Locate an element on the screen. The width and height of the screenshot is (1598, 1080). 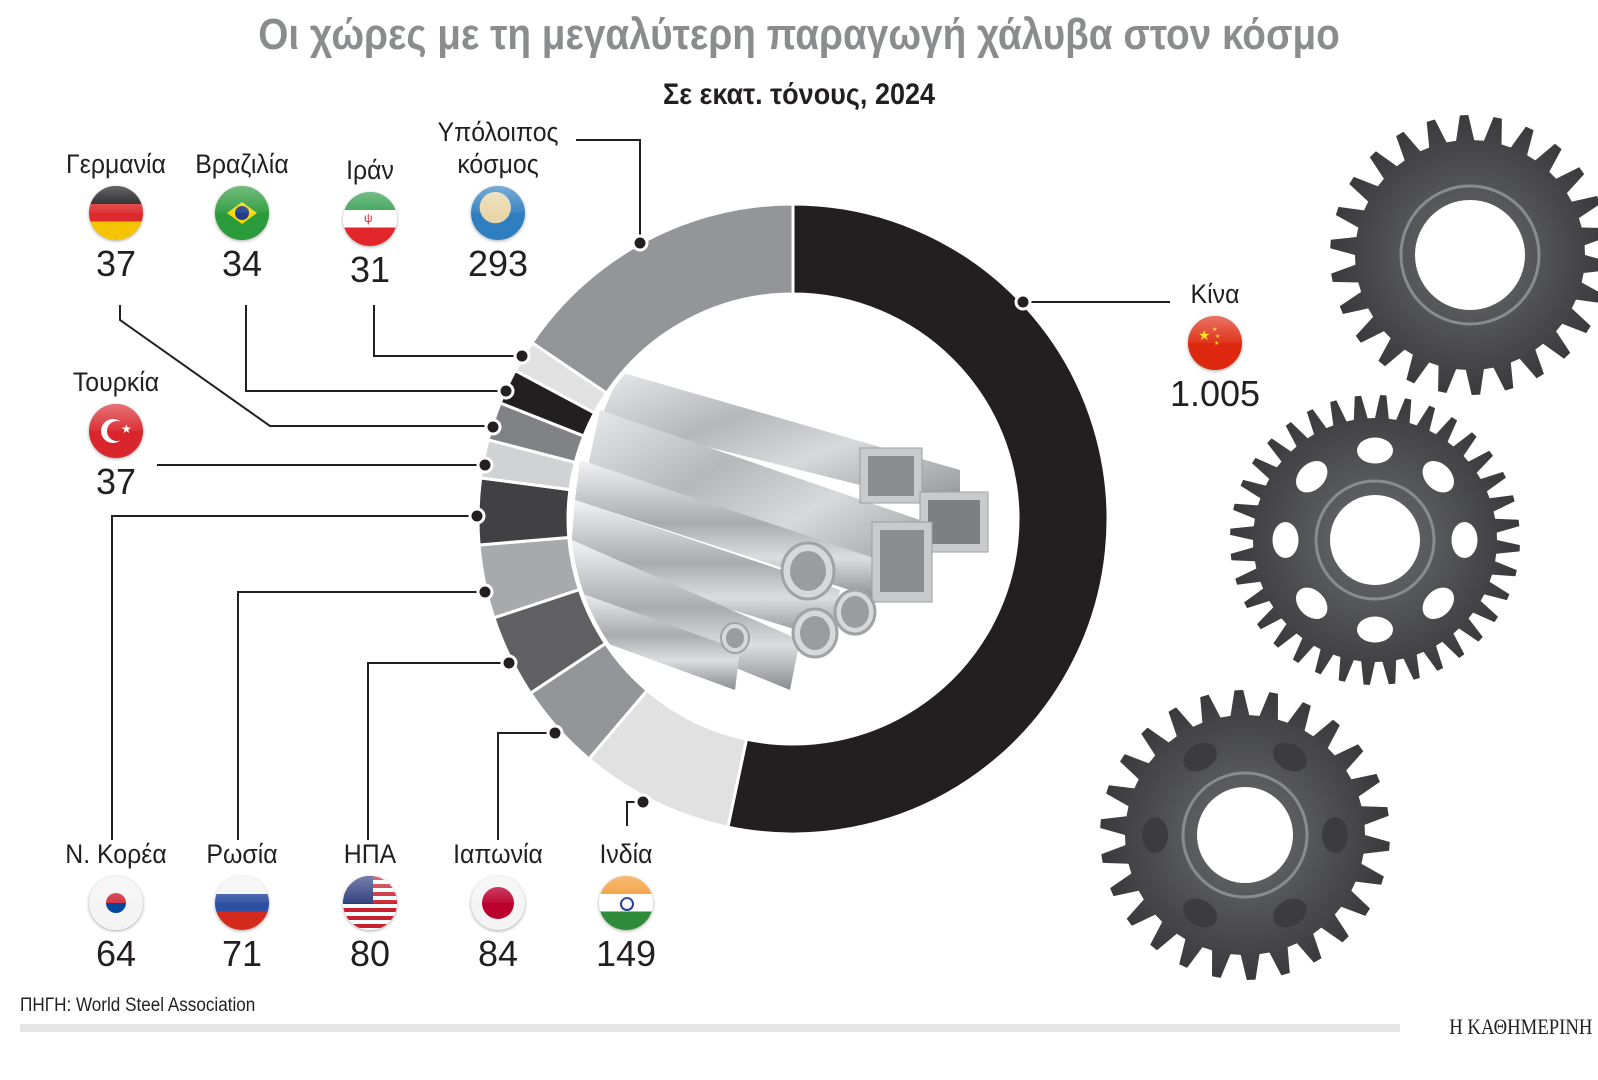
country-value: 31 is located at coordinates (370, 269).